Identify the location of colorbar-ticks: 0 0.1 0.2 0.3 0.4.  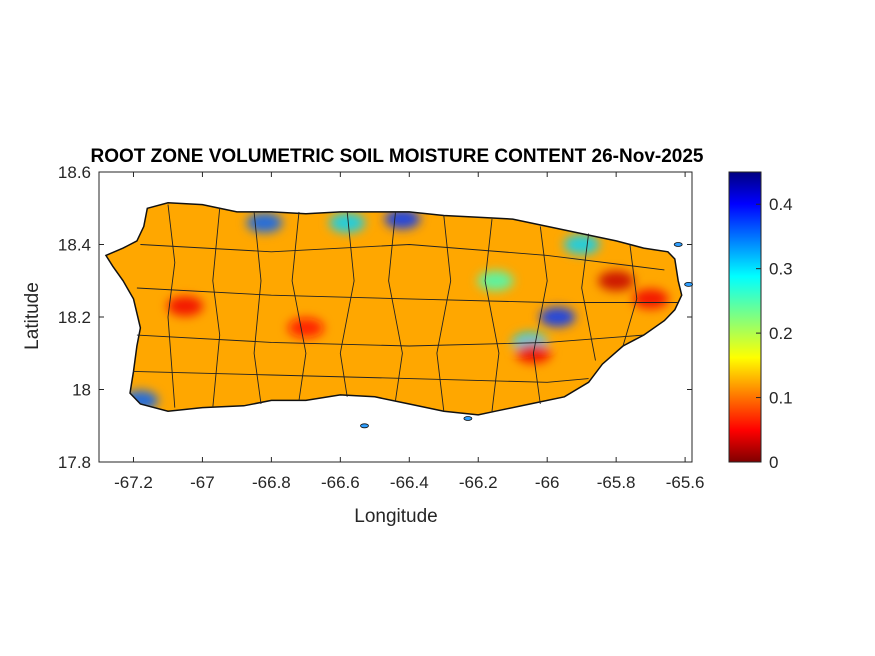
(774, 333).